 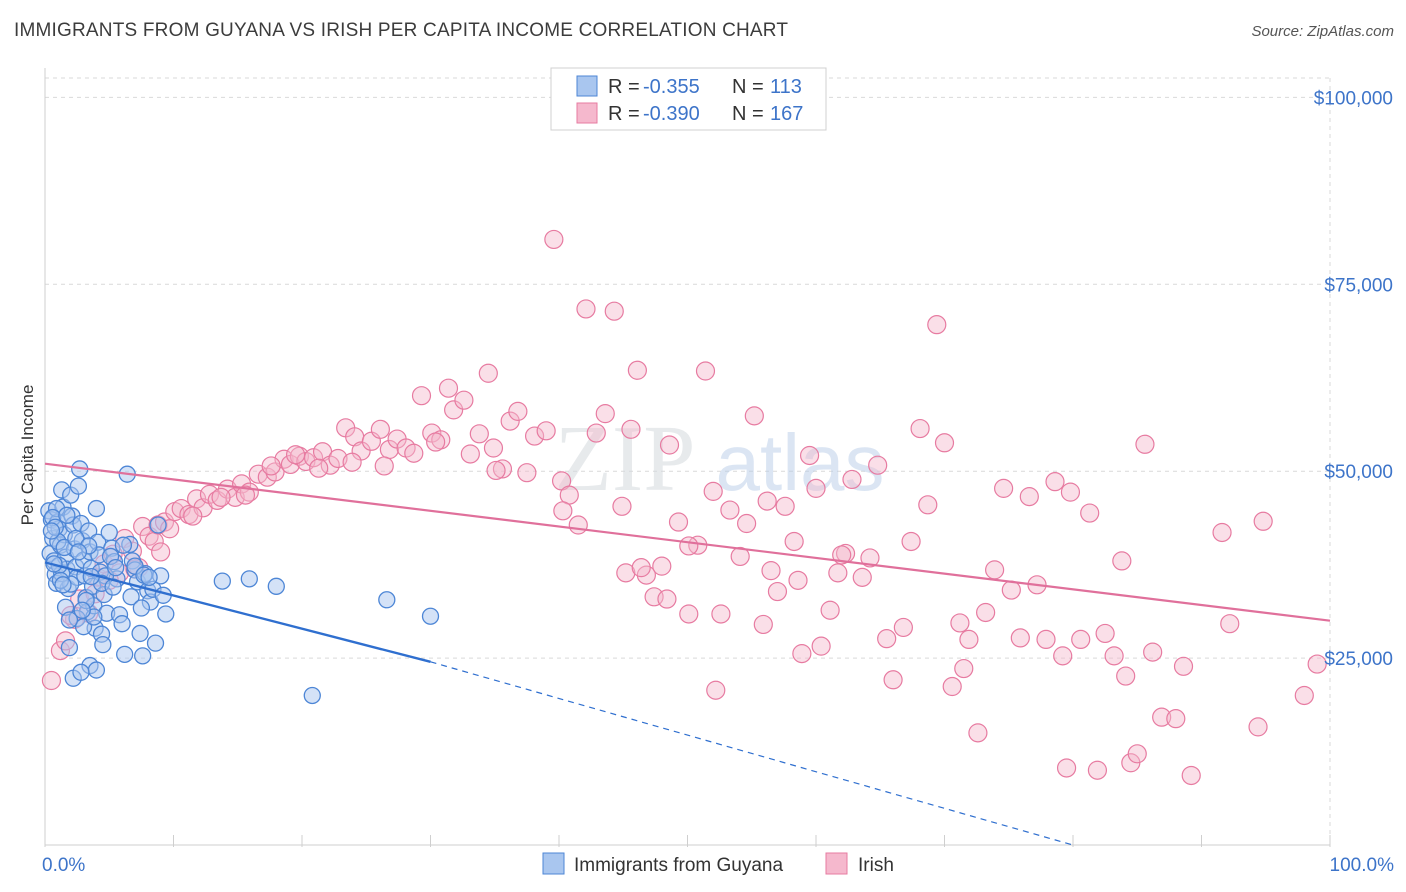 What do you see at coordinates (1322, 31) in the screenshot?
I see `source-note: Source: ZipAtlas.com` at bounding box center [1322, 31].